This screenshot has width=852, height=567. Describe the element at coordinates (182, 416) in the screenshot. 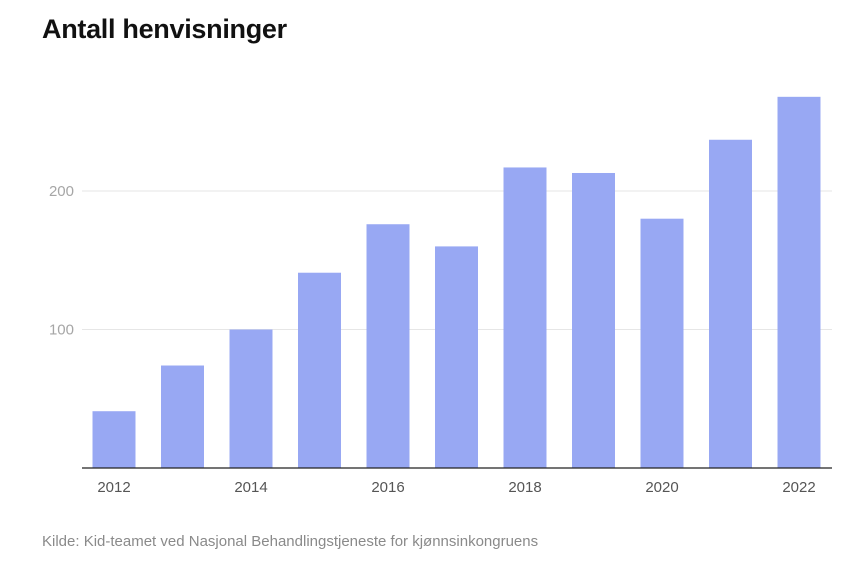

I see `bar-2013` at that location.